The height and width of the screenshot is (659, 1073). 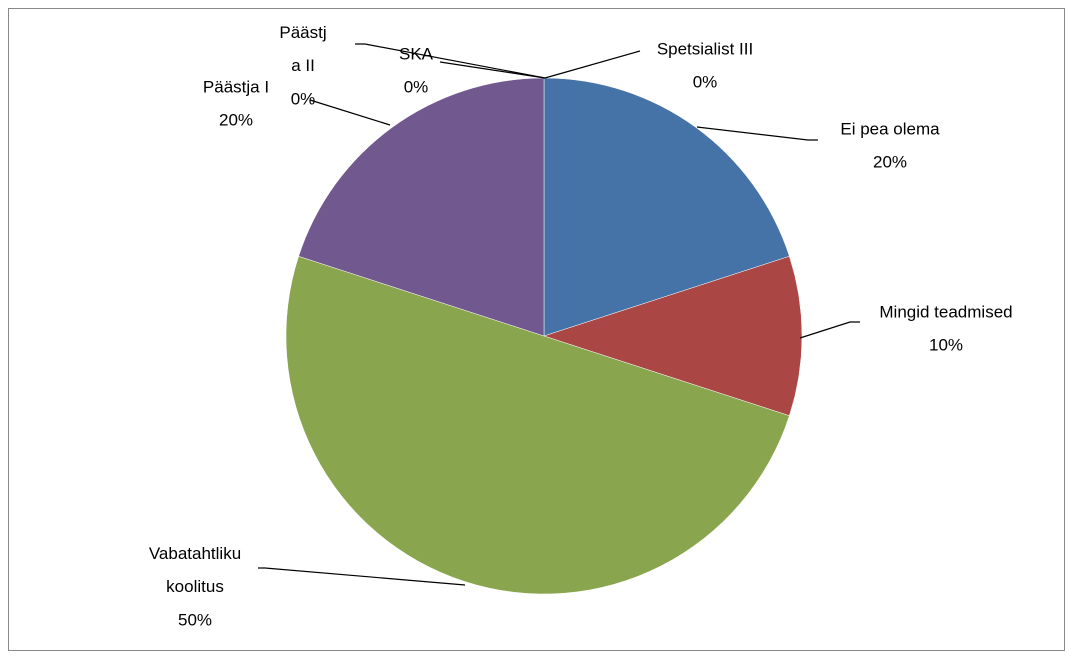 What do you see at coordinates (705, 48) in the screenshot?
I see `category-label: Spetsialist III` at bounding box center [705, 48].